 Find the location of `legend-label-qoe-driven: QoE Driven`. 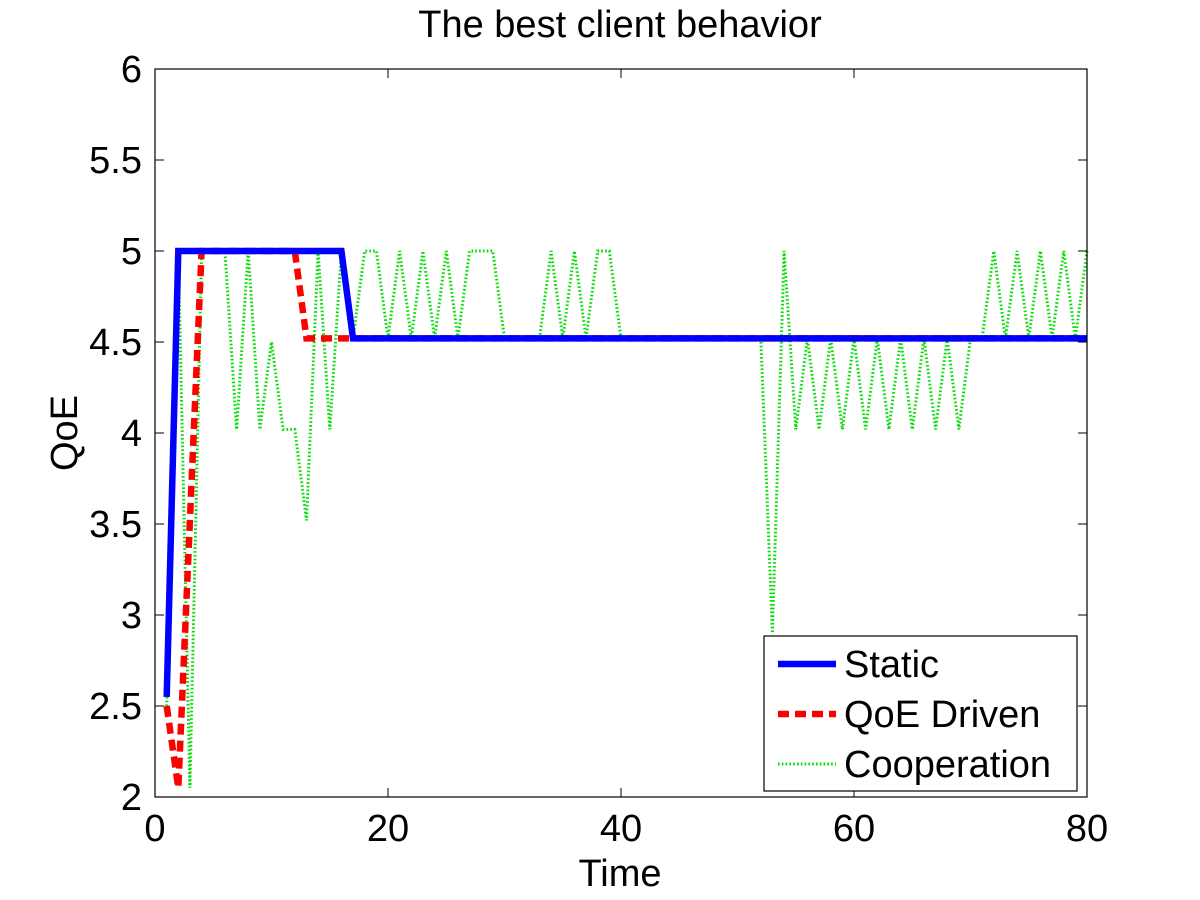

legend-label-qoe-driven: QoE Driven is located at coordinates (942, 715).